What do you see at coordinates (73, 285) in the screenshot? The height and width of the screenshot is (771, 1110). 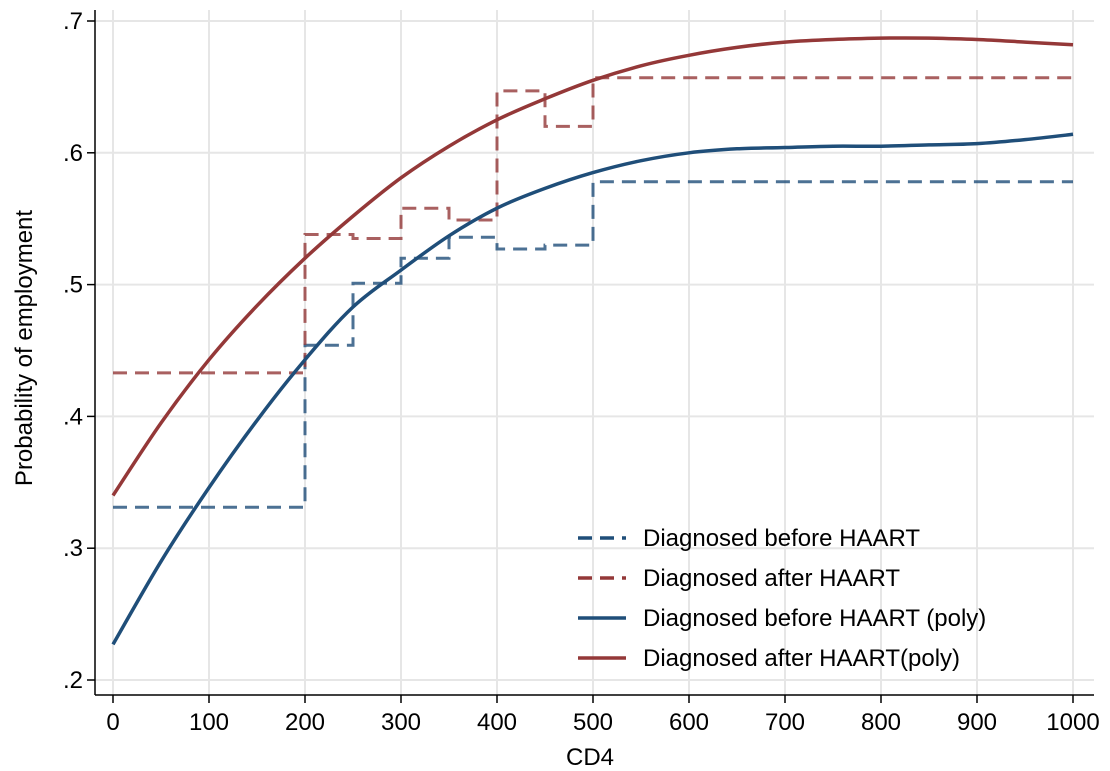 I see `y-tick-label: .5` at bounding box center [73, 285].